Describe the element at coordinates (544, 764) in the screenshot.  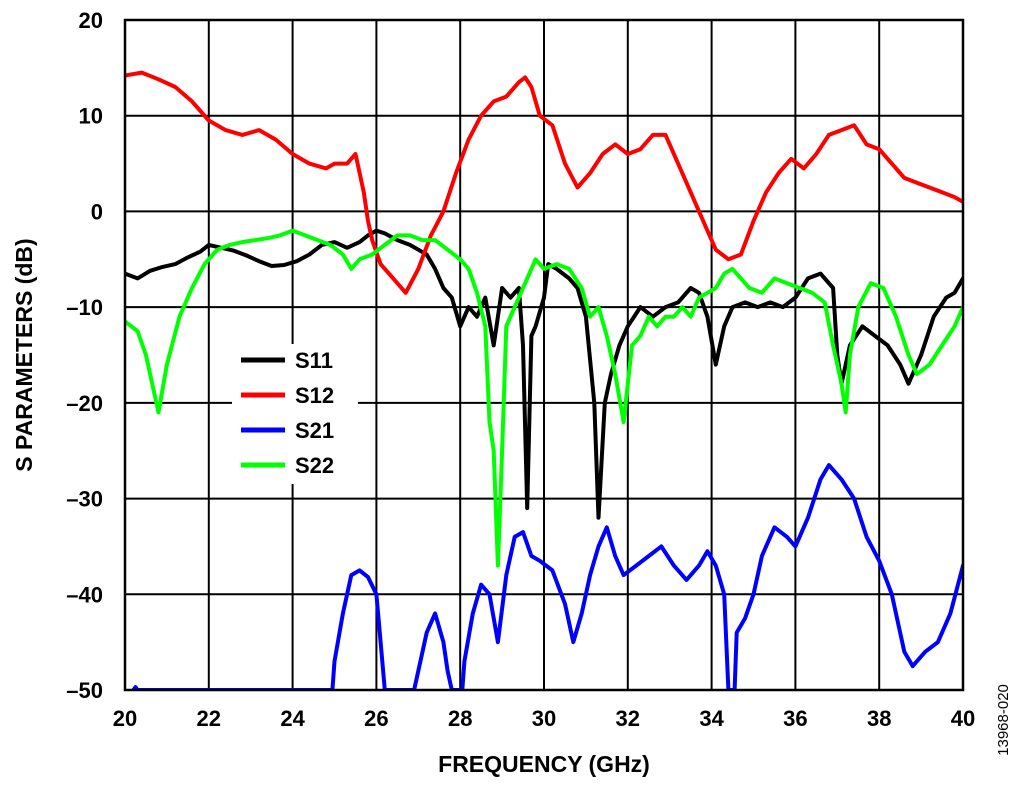
I see `x-axis-title: FREQUENCY (GHz)` at that location.